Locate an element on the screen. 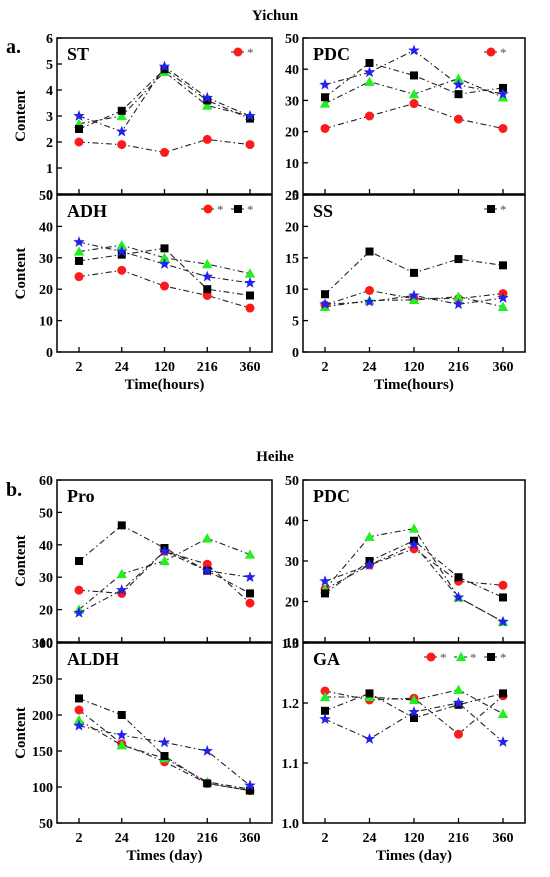 Image resolution: width=550 pixels, height=877 pixels. x-tick-label: 2 is located at coordinates (79, 367).